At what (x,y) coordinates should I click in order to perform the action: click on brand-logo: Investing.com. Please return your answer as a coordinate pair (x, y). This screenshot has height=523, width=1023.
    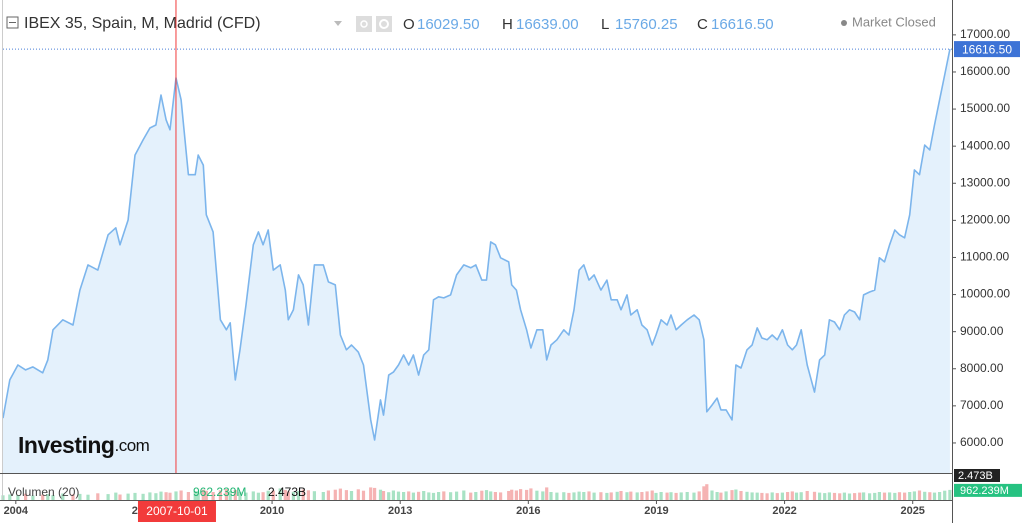
    Looking at the image, I should click on (84, 445).